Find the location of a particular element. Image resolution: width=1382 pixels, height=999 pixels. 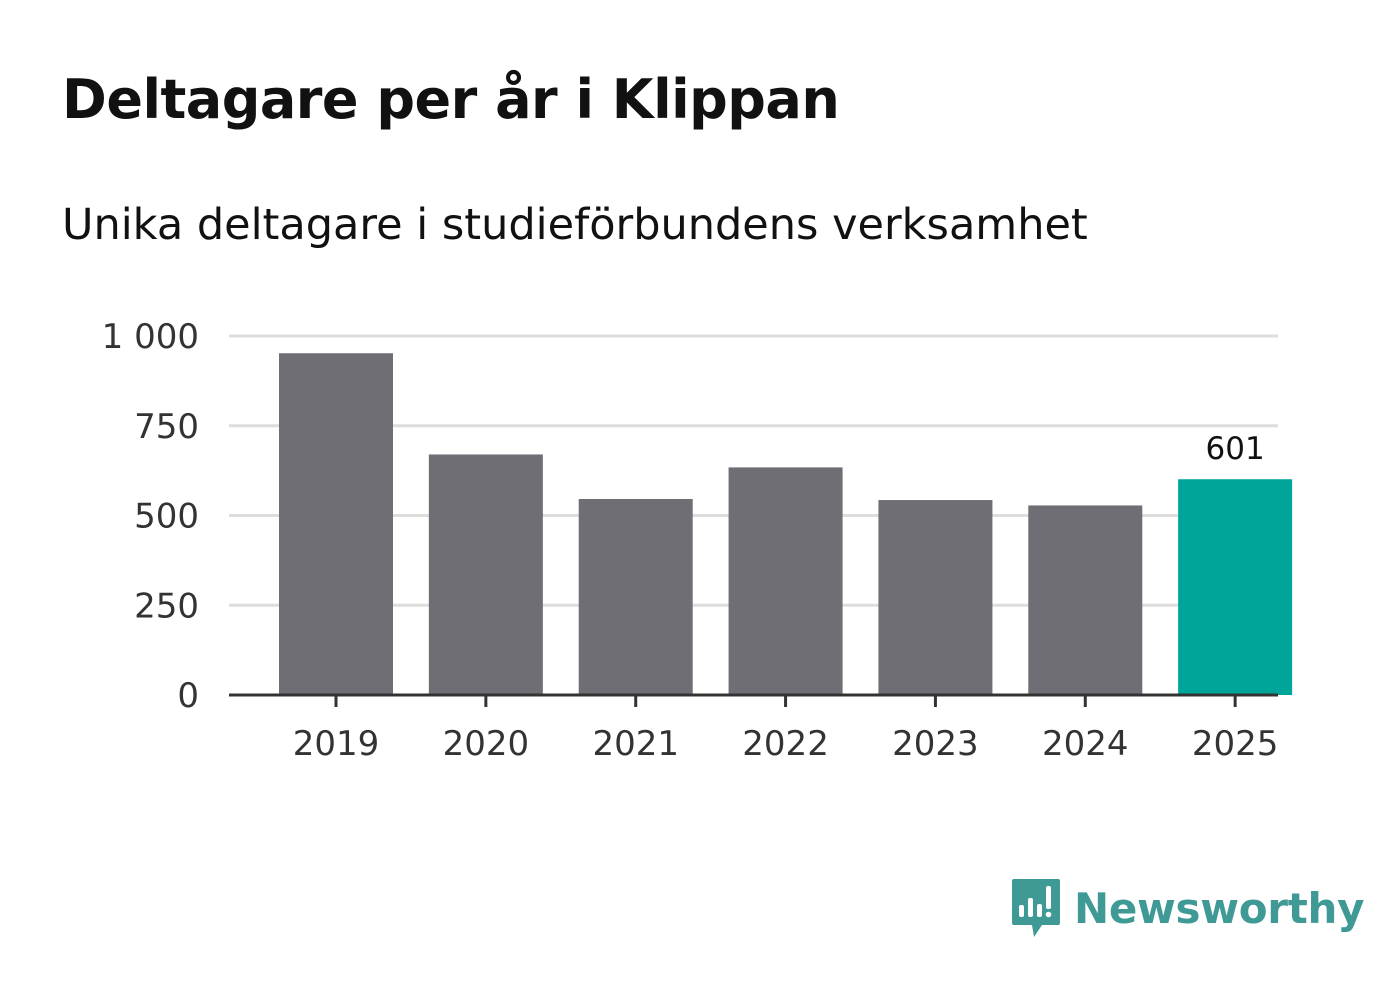

y-tick-label: 500 is located at coordinates (166, 517).